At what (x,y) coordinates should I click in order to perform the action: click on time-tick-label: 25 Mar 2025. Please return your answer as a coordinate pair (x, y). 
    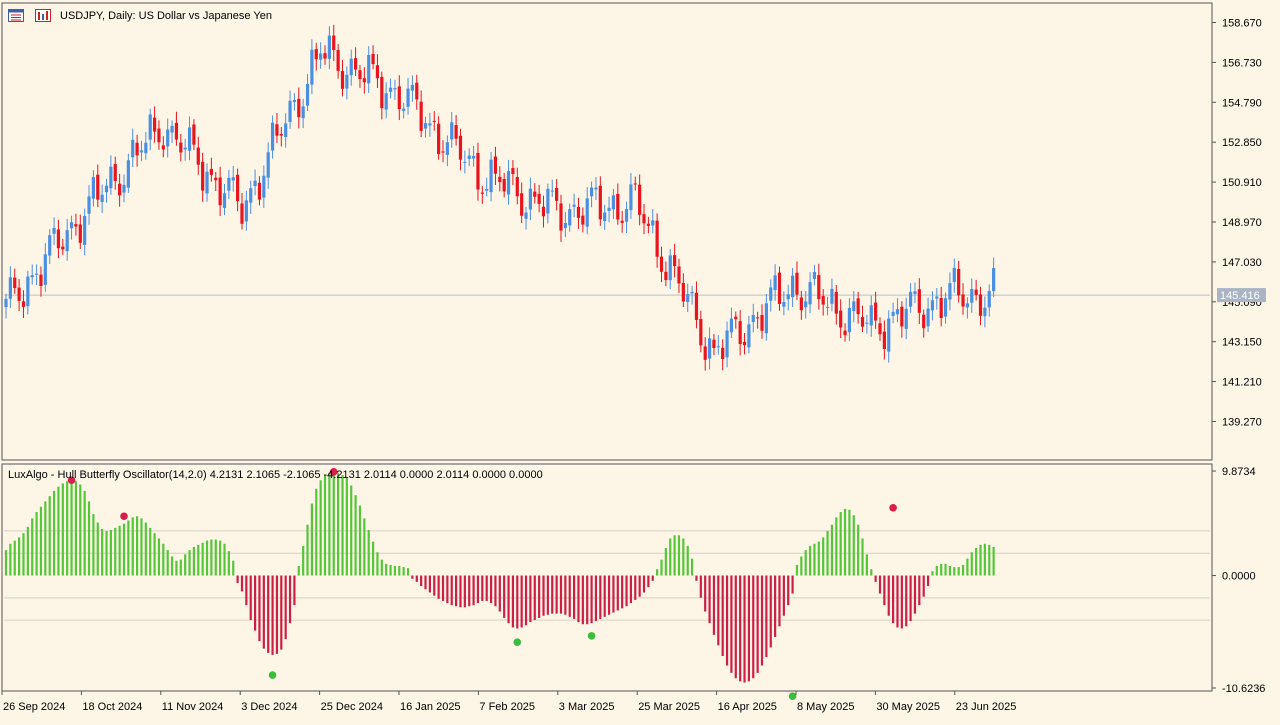
    Looking at the image, I should click on (669, 707).